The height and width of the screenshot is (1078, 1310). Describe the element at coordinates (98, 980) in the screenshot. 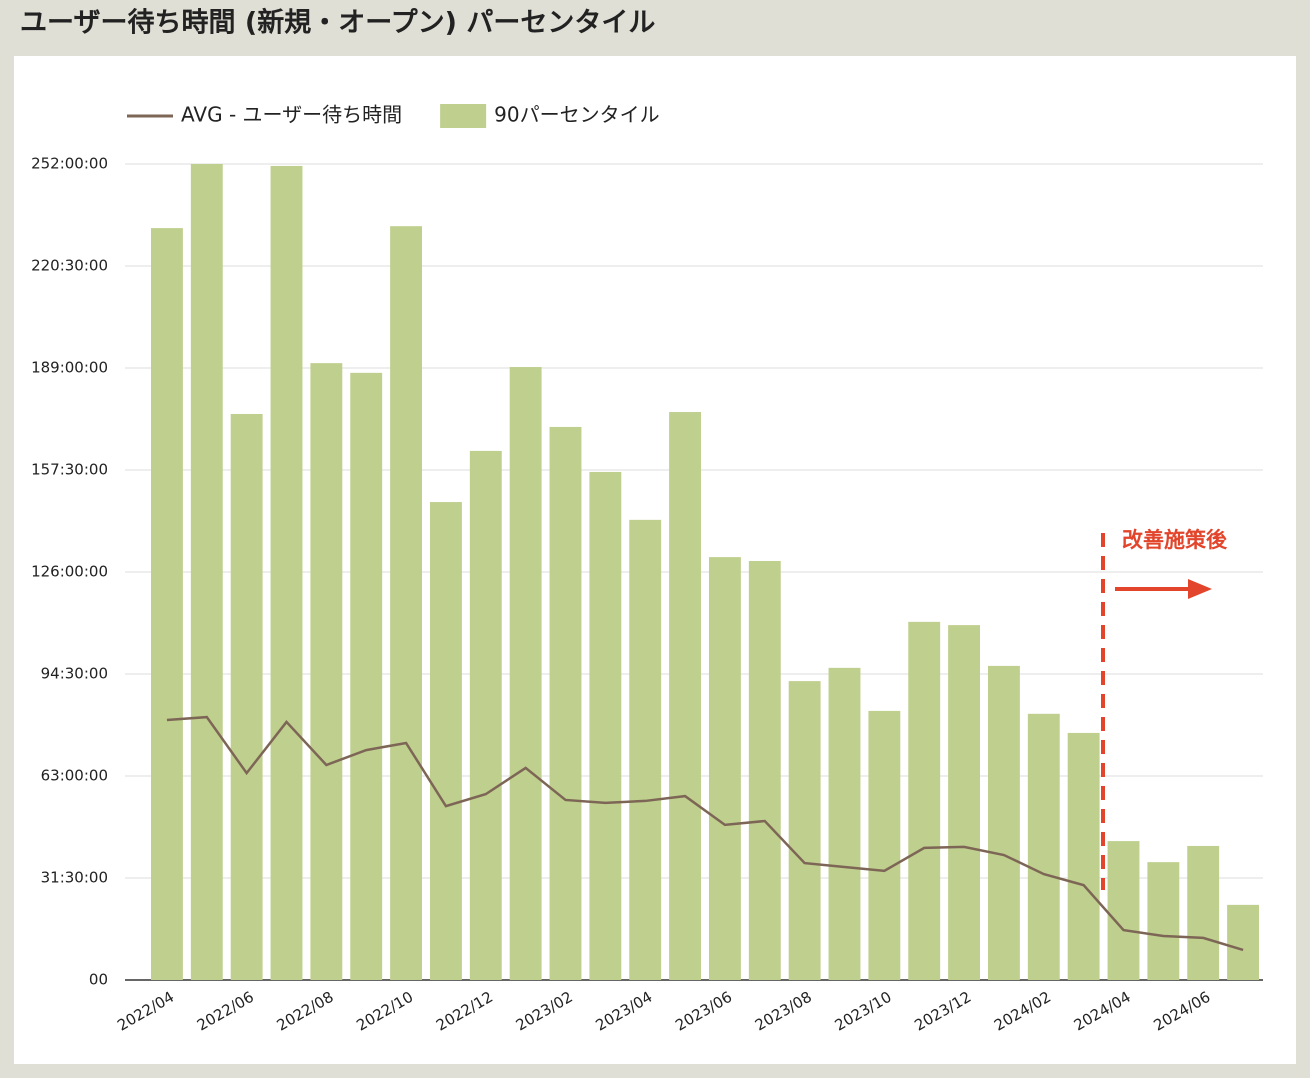

I see `y-tick-label: 00` at that location.